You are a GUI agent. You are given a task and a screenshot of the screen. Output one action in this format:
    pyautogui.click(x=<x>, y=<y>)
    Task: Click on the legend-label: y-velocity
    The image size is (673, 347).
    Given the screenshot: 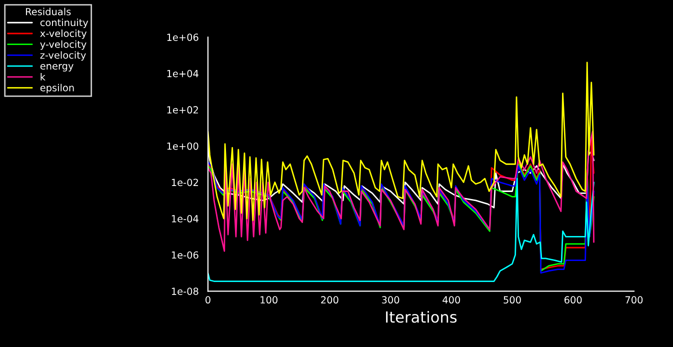 What is the action you would take?
    pyautogui.click(x=63, y=45)
    